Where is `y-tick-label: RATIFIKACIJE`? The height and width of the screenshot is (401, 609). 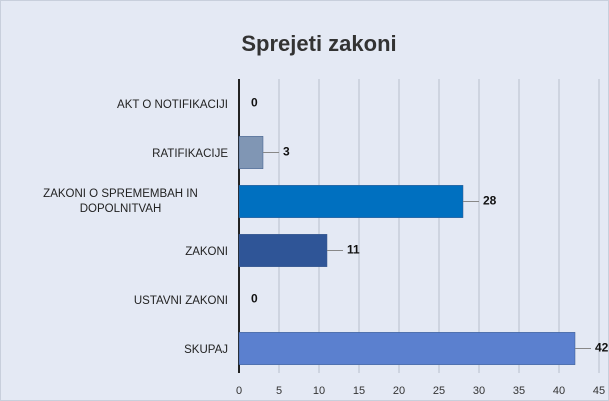 y-tick-label: RATIFIKACIJE is located at coordinates (190, 153).